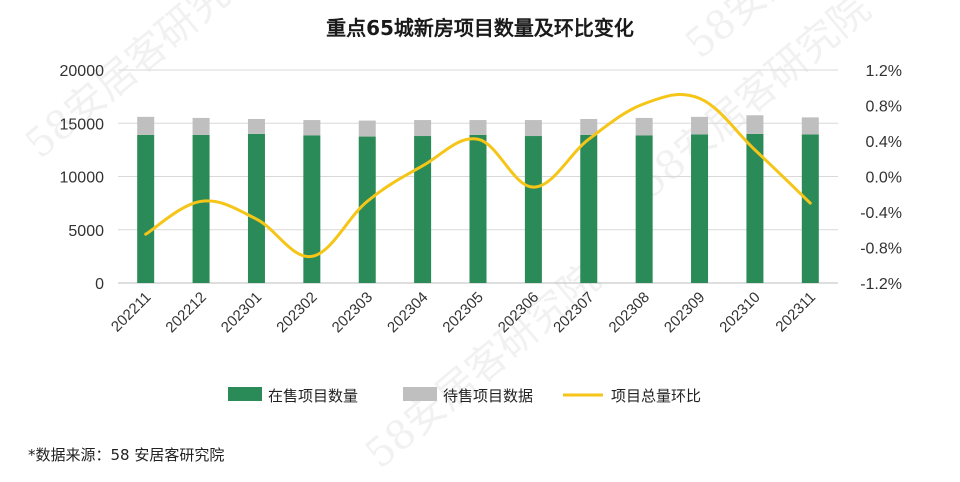  What do you see at coordinates (884, 71) in the screenshot?
I see `y-right-tick-label: 1.2%` at bounding box center [884, 71].